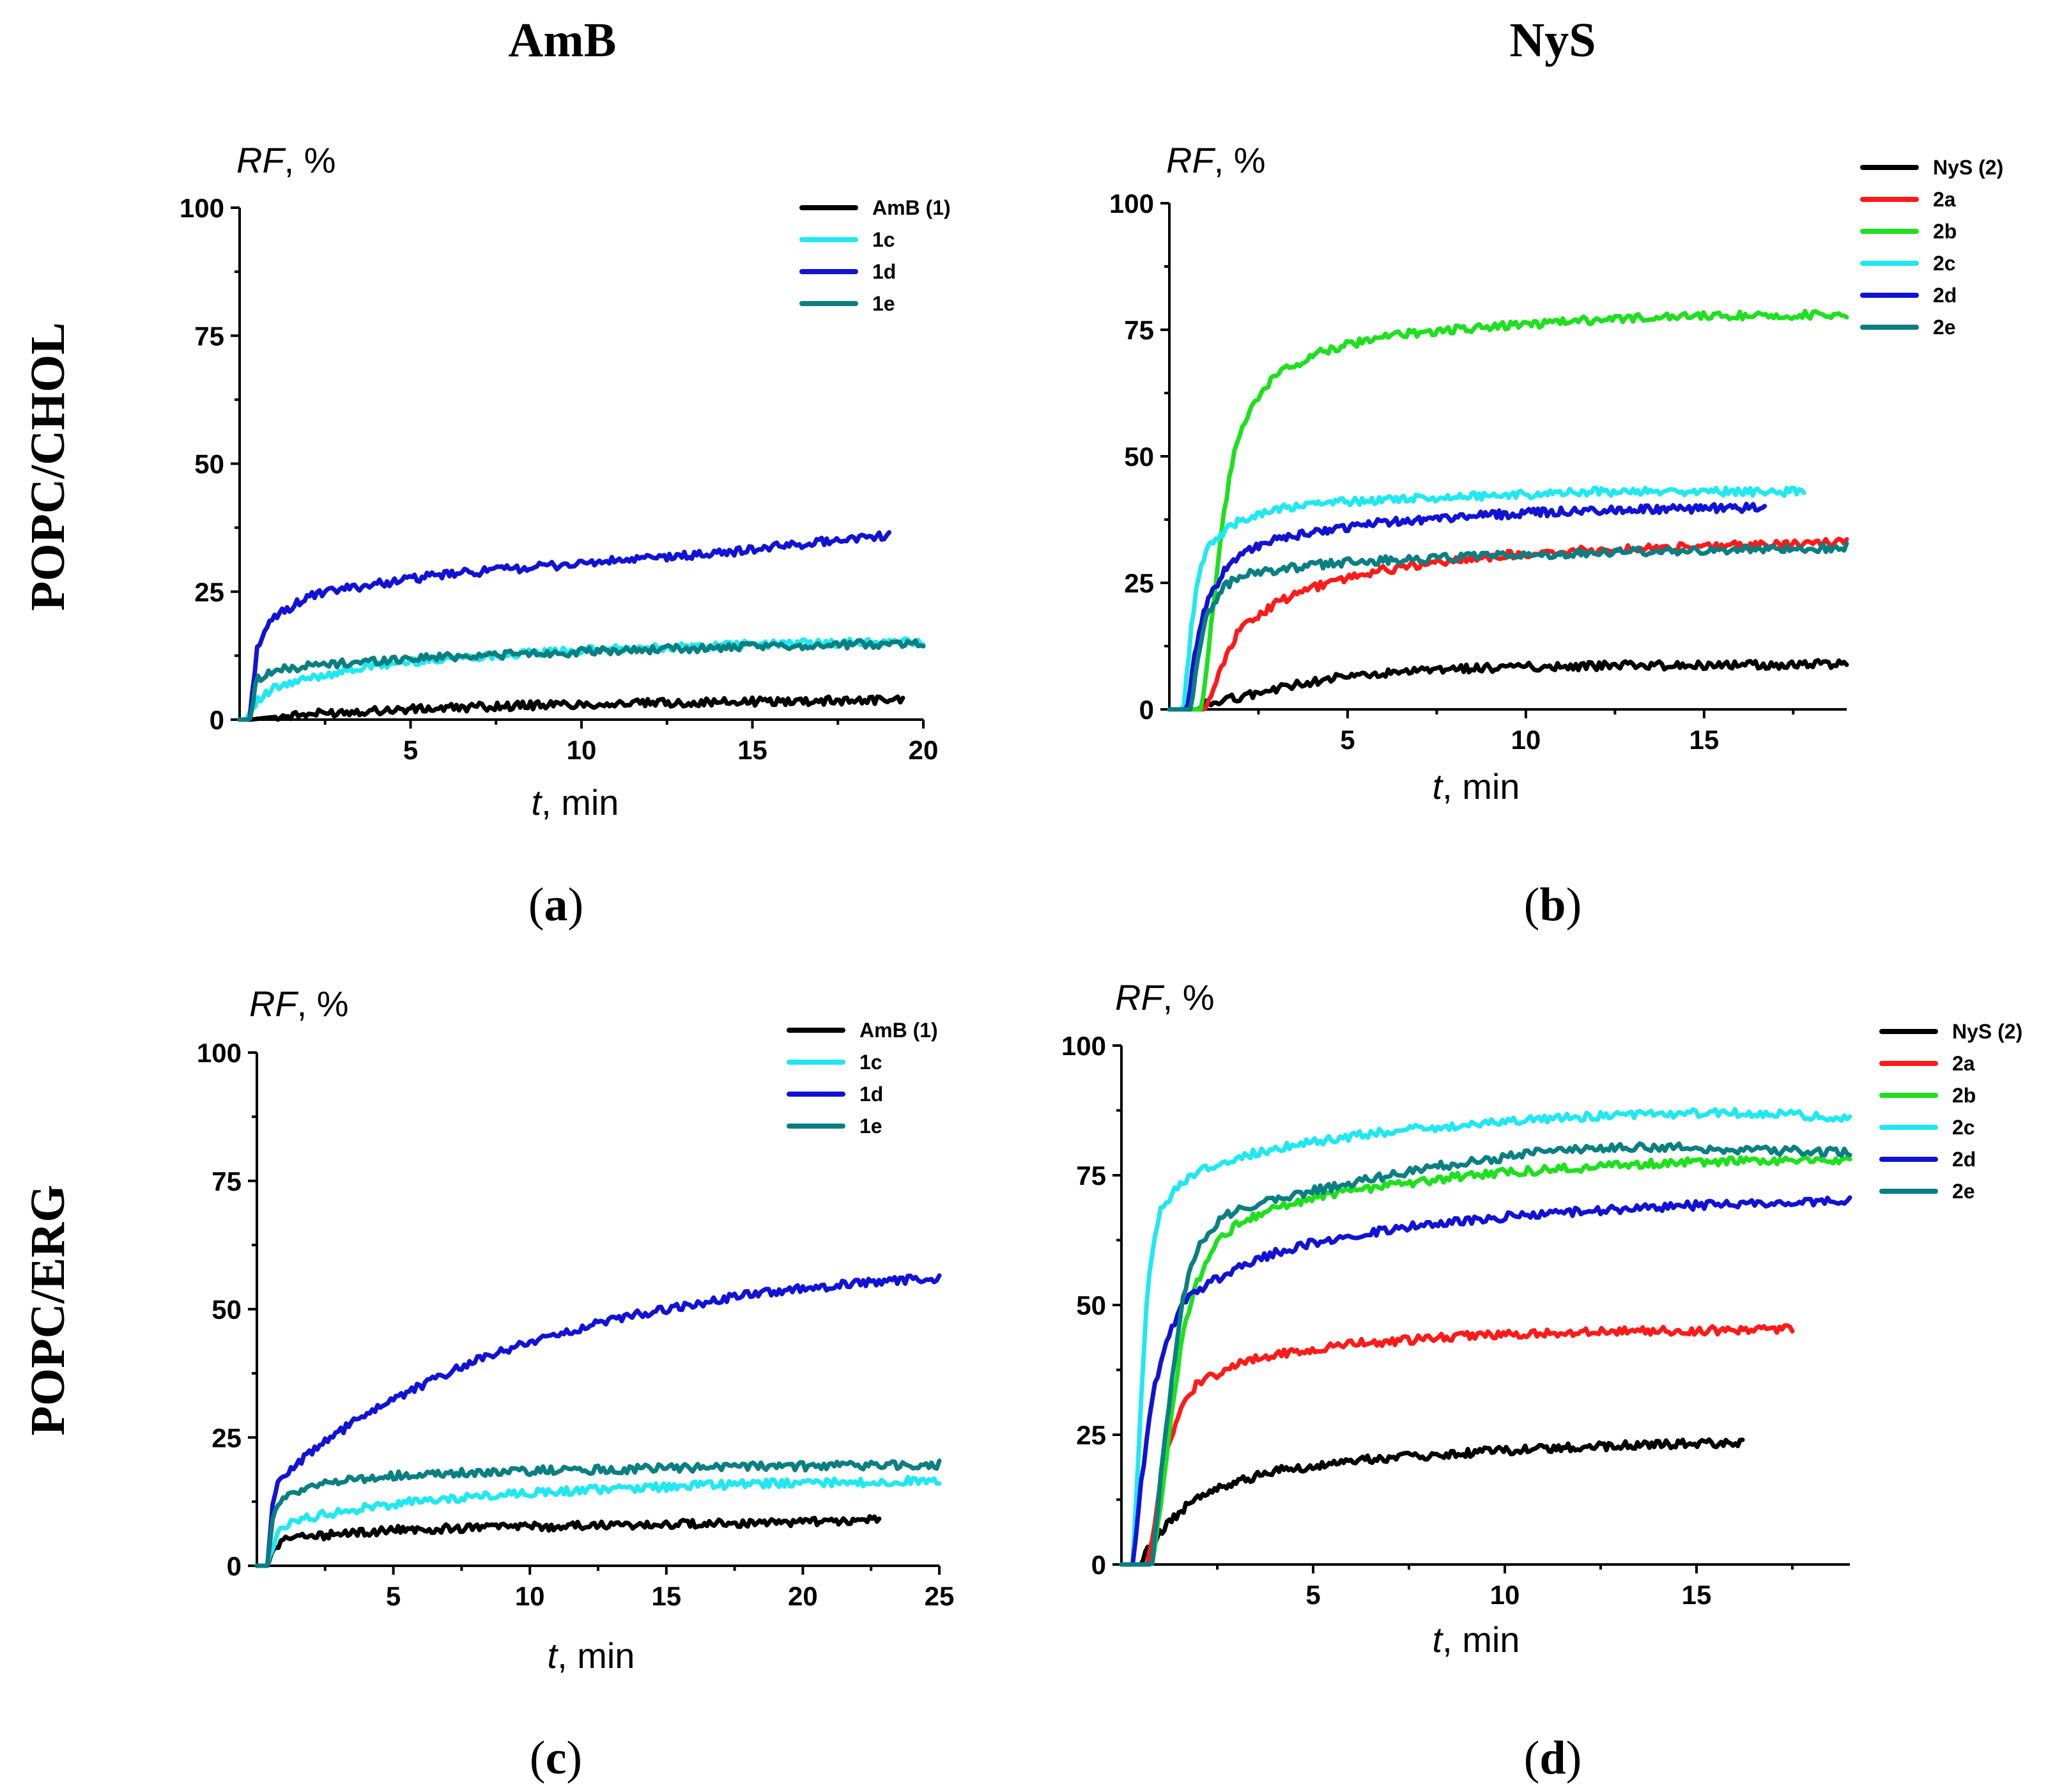 The height and width of the screenshot is (1792, 2055). I want to click on series-line-2b, so click(1485, 1361).